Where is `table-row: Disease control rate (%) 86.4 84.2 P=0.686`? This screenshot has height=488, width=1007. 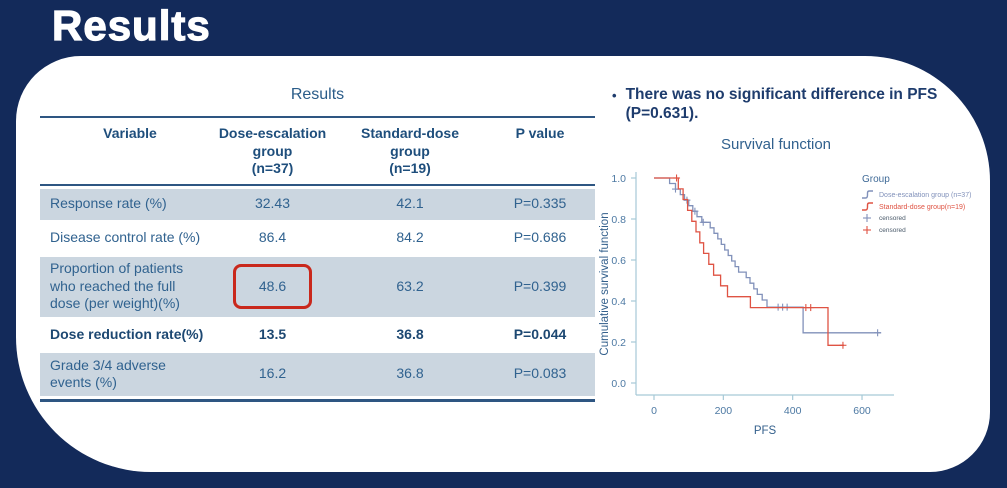
table-row: Disease control rate (%) 86.4 84.2 P=0.686 is located at coordinates (317, 238).